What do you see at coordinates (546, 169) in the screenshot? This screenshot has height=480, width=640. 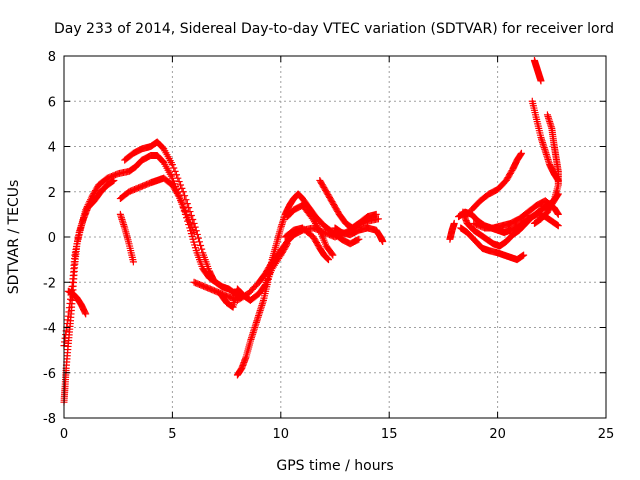 I see `series-seg-v` at bounding box center [546, 169].